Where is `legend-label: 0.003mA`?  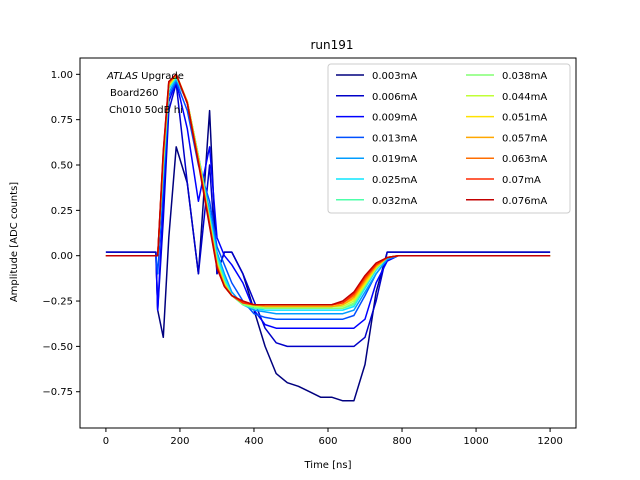
legend-label: 0.003mA is located at coordinates (394, 76).